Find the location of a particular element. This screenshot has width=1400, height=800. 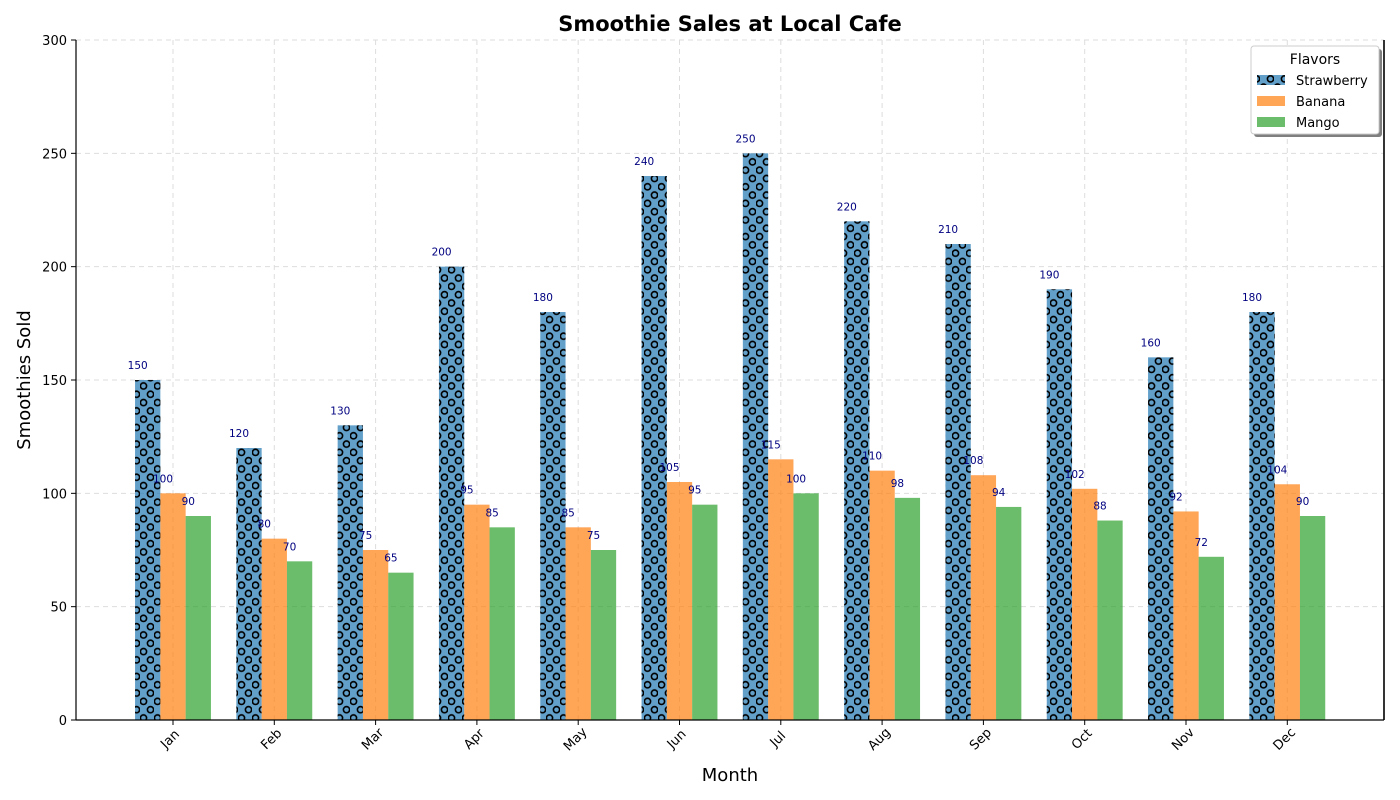

data-label-mango-feb: 70 is located at coordinates (289, 547).